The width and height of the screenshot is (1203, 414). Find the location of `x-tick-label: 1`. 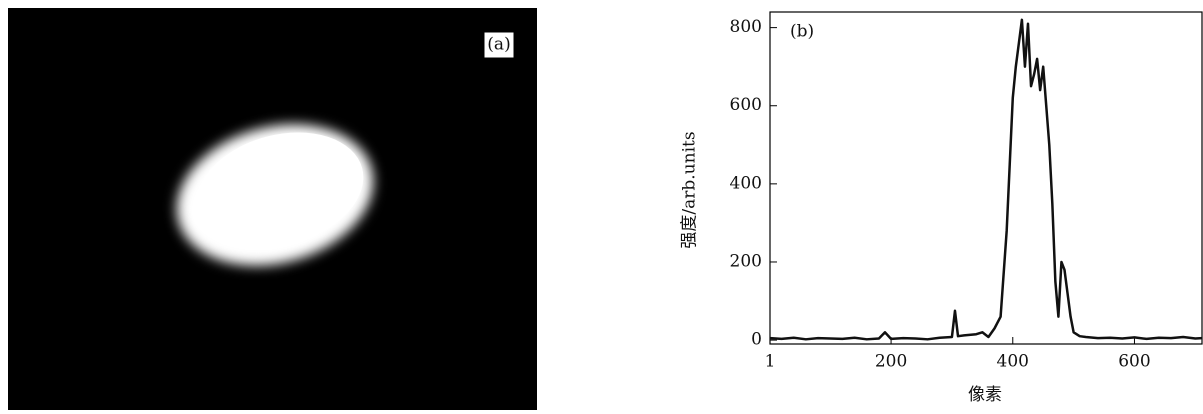

x-tick-label: 1 is located at coordinates (770, 362).